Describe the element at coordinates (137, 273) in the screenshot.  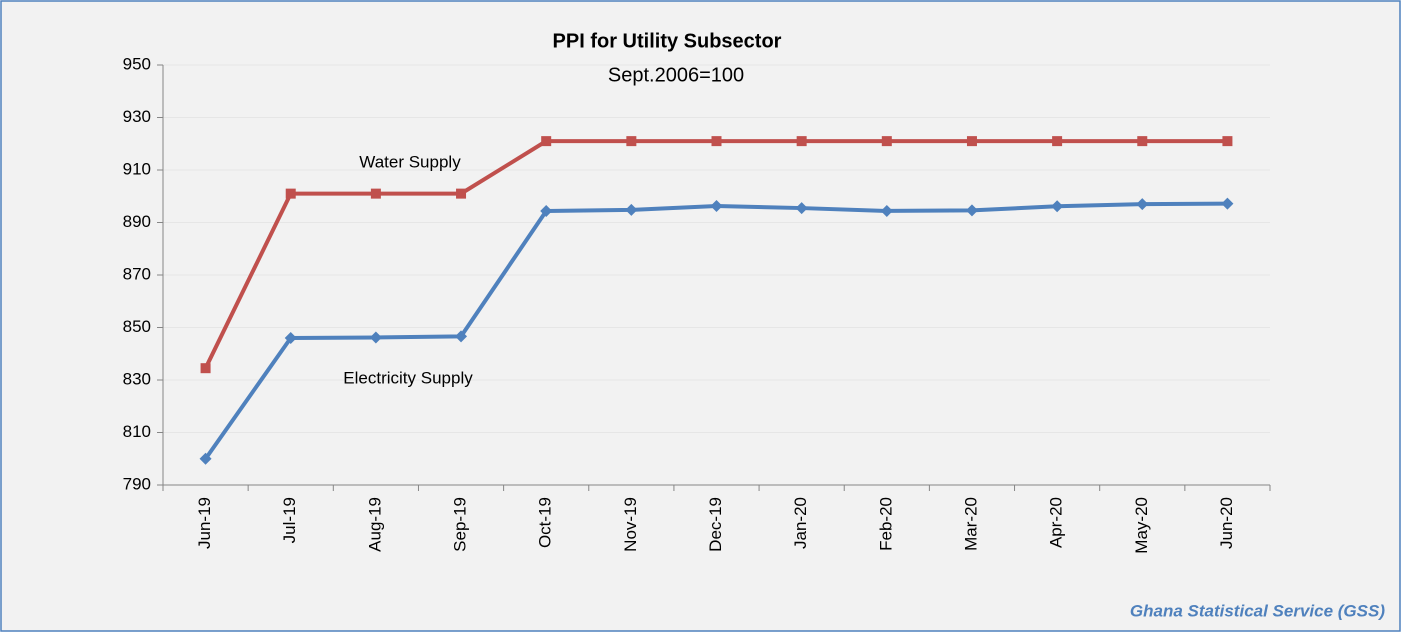
I see `y-tick-label: 870` at that location.